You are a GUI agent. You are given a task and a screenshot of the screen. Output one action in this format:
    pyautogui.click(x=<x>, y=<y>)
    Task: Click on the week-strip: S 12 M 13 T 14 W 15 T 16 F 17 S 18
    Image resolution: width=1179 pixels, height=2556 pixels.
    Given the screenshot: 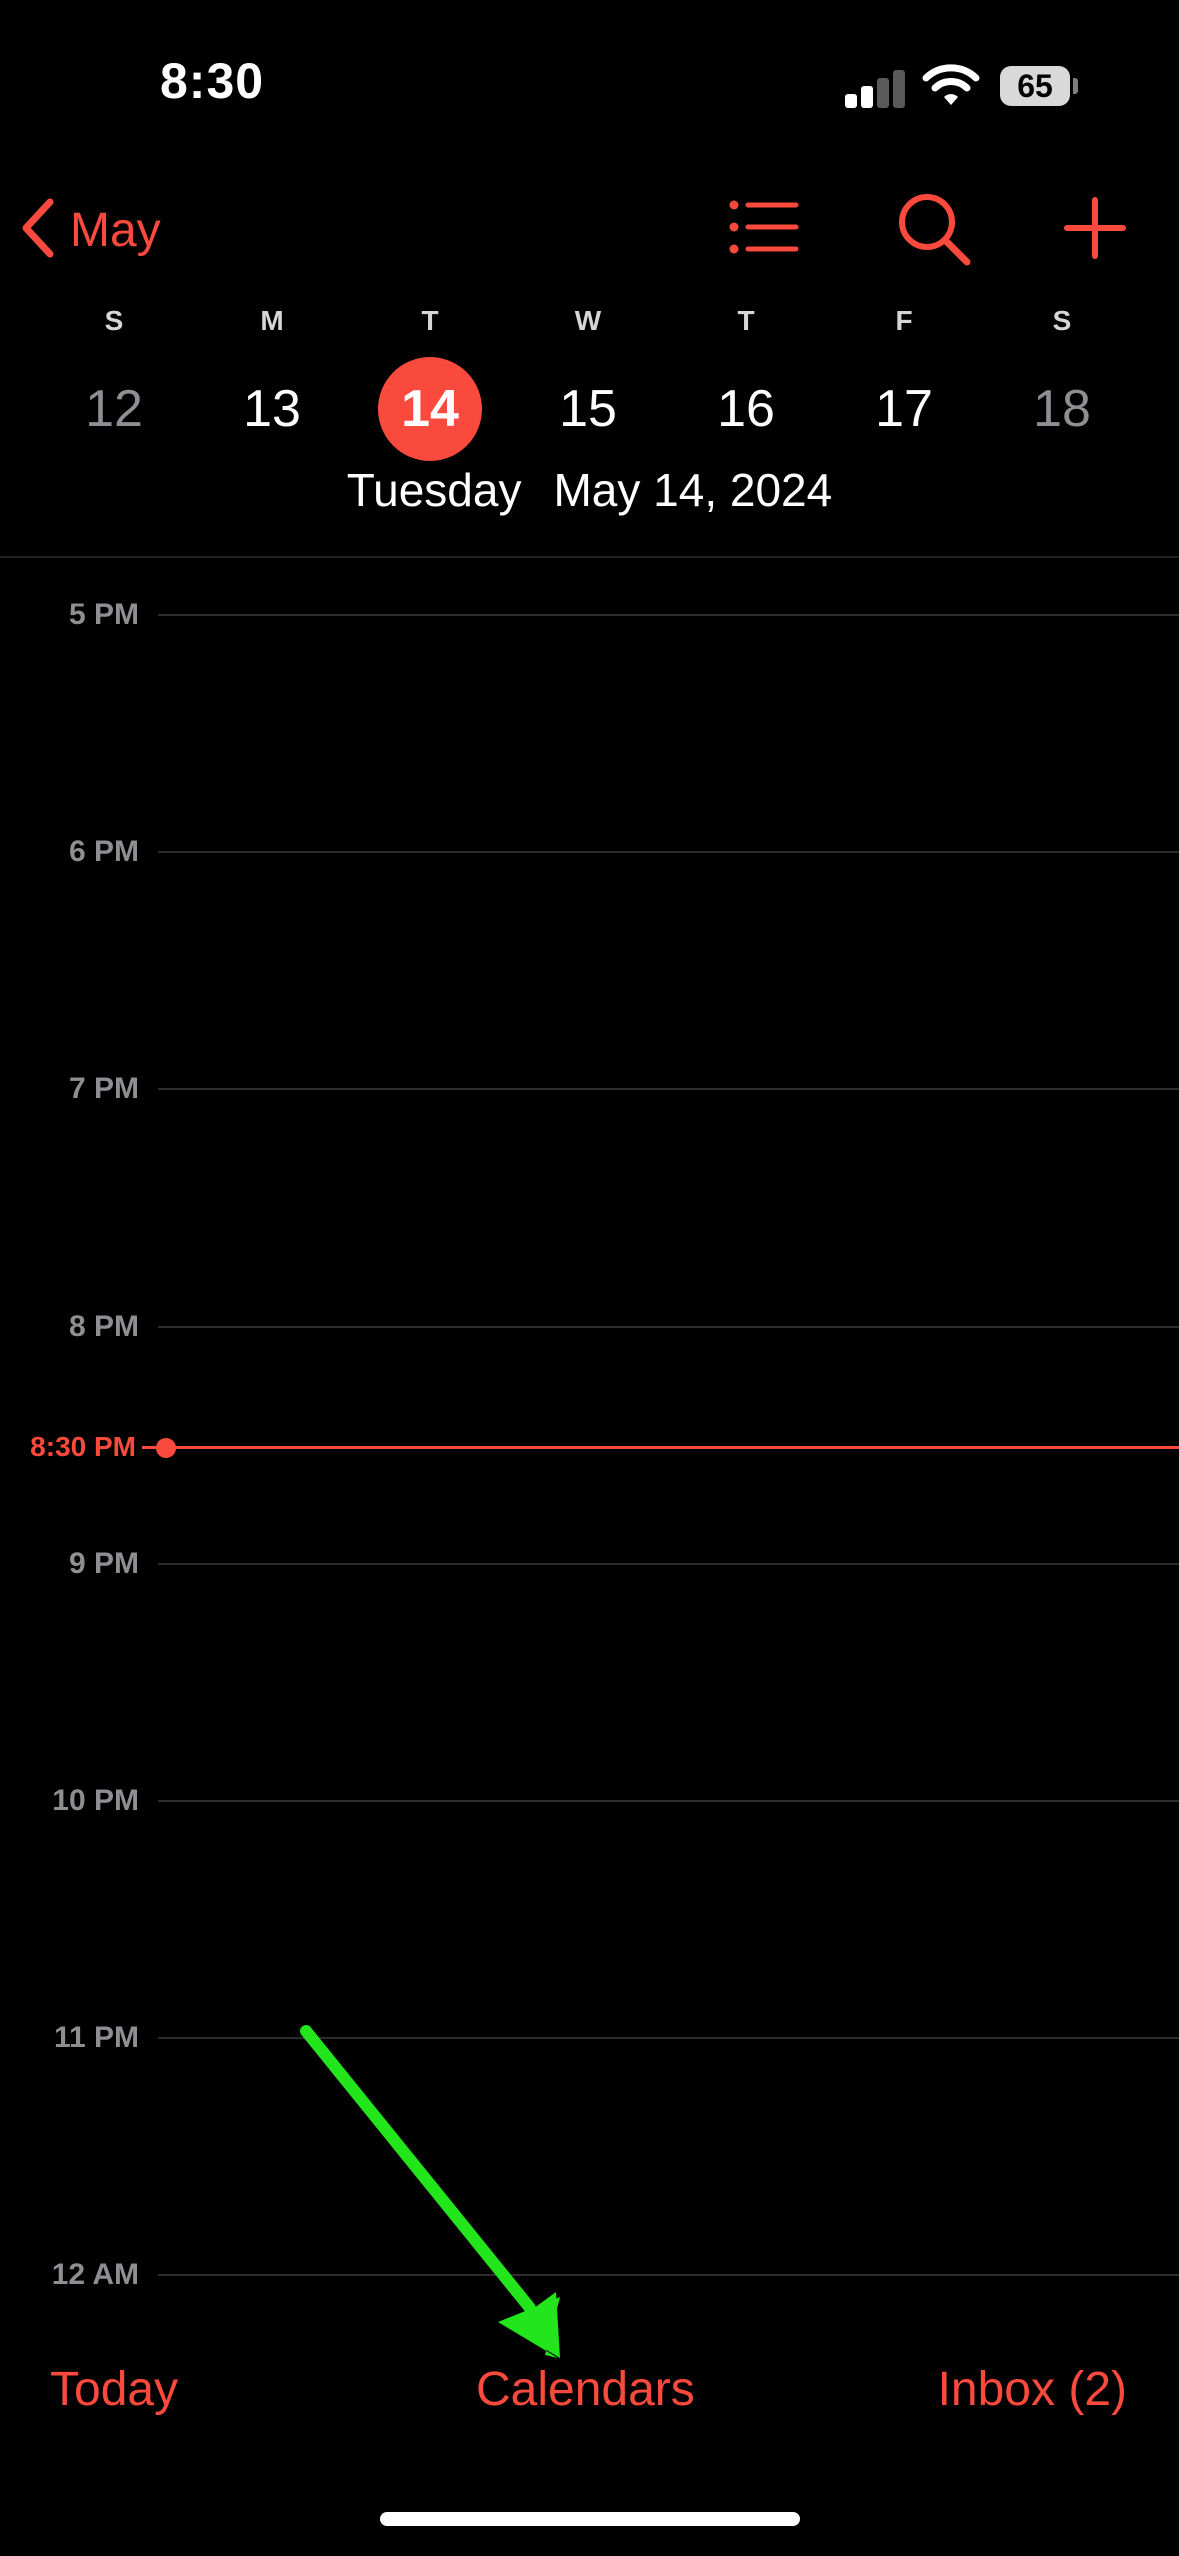 What is the action you would take?
    pyautogui.click(x=589, y=385)
    